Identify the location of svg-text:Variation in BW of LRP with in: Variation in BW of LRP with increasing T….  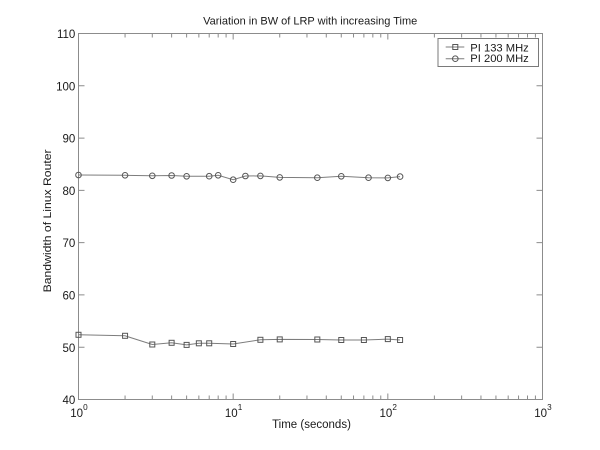
(310, 21).